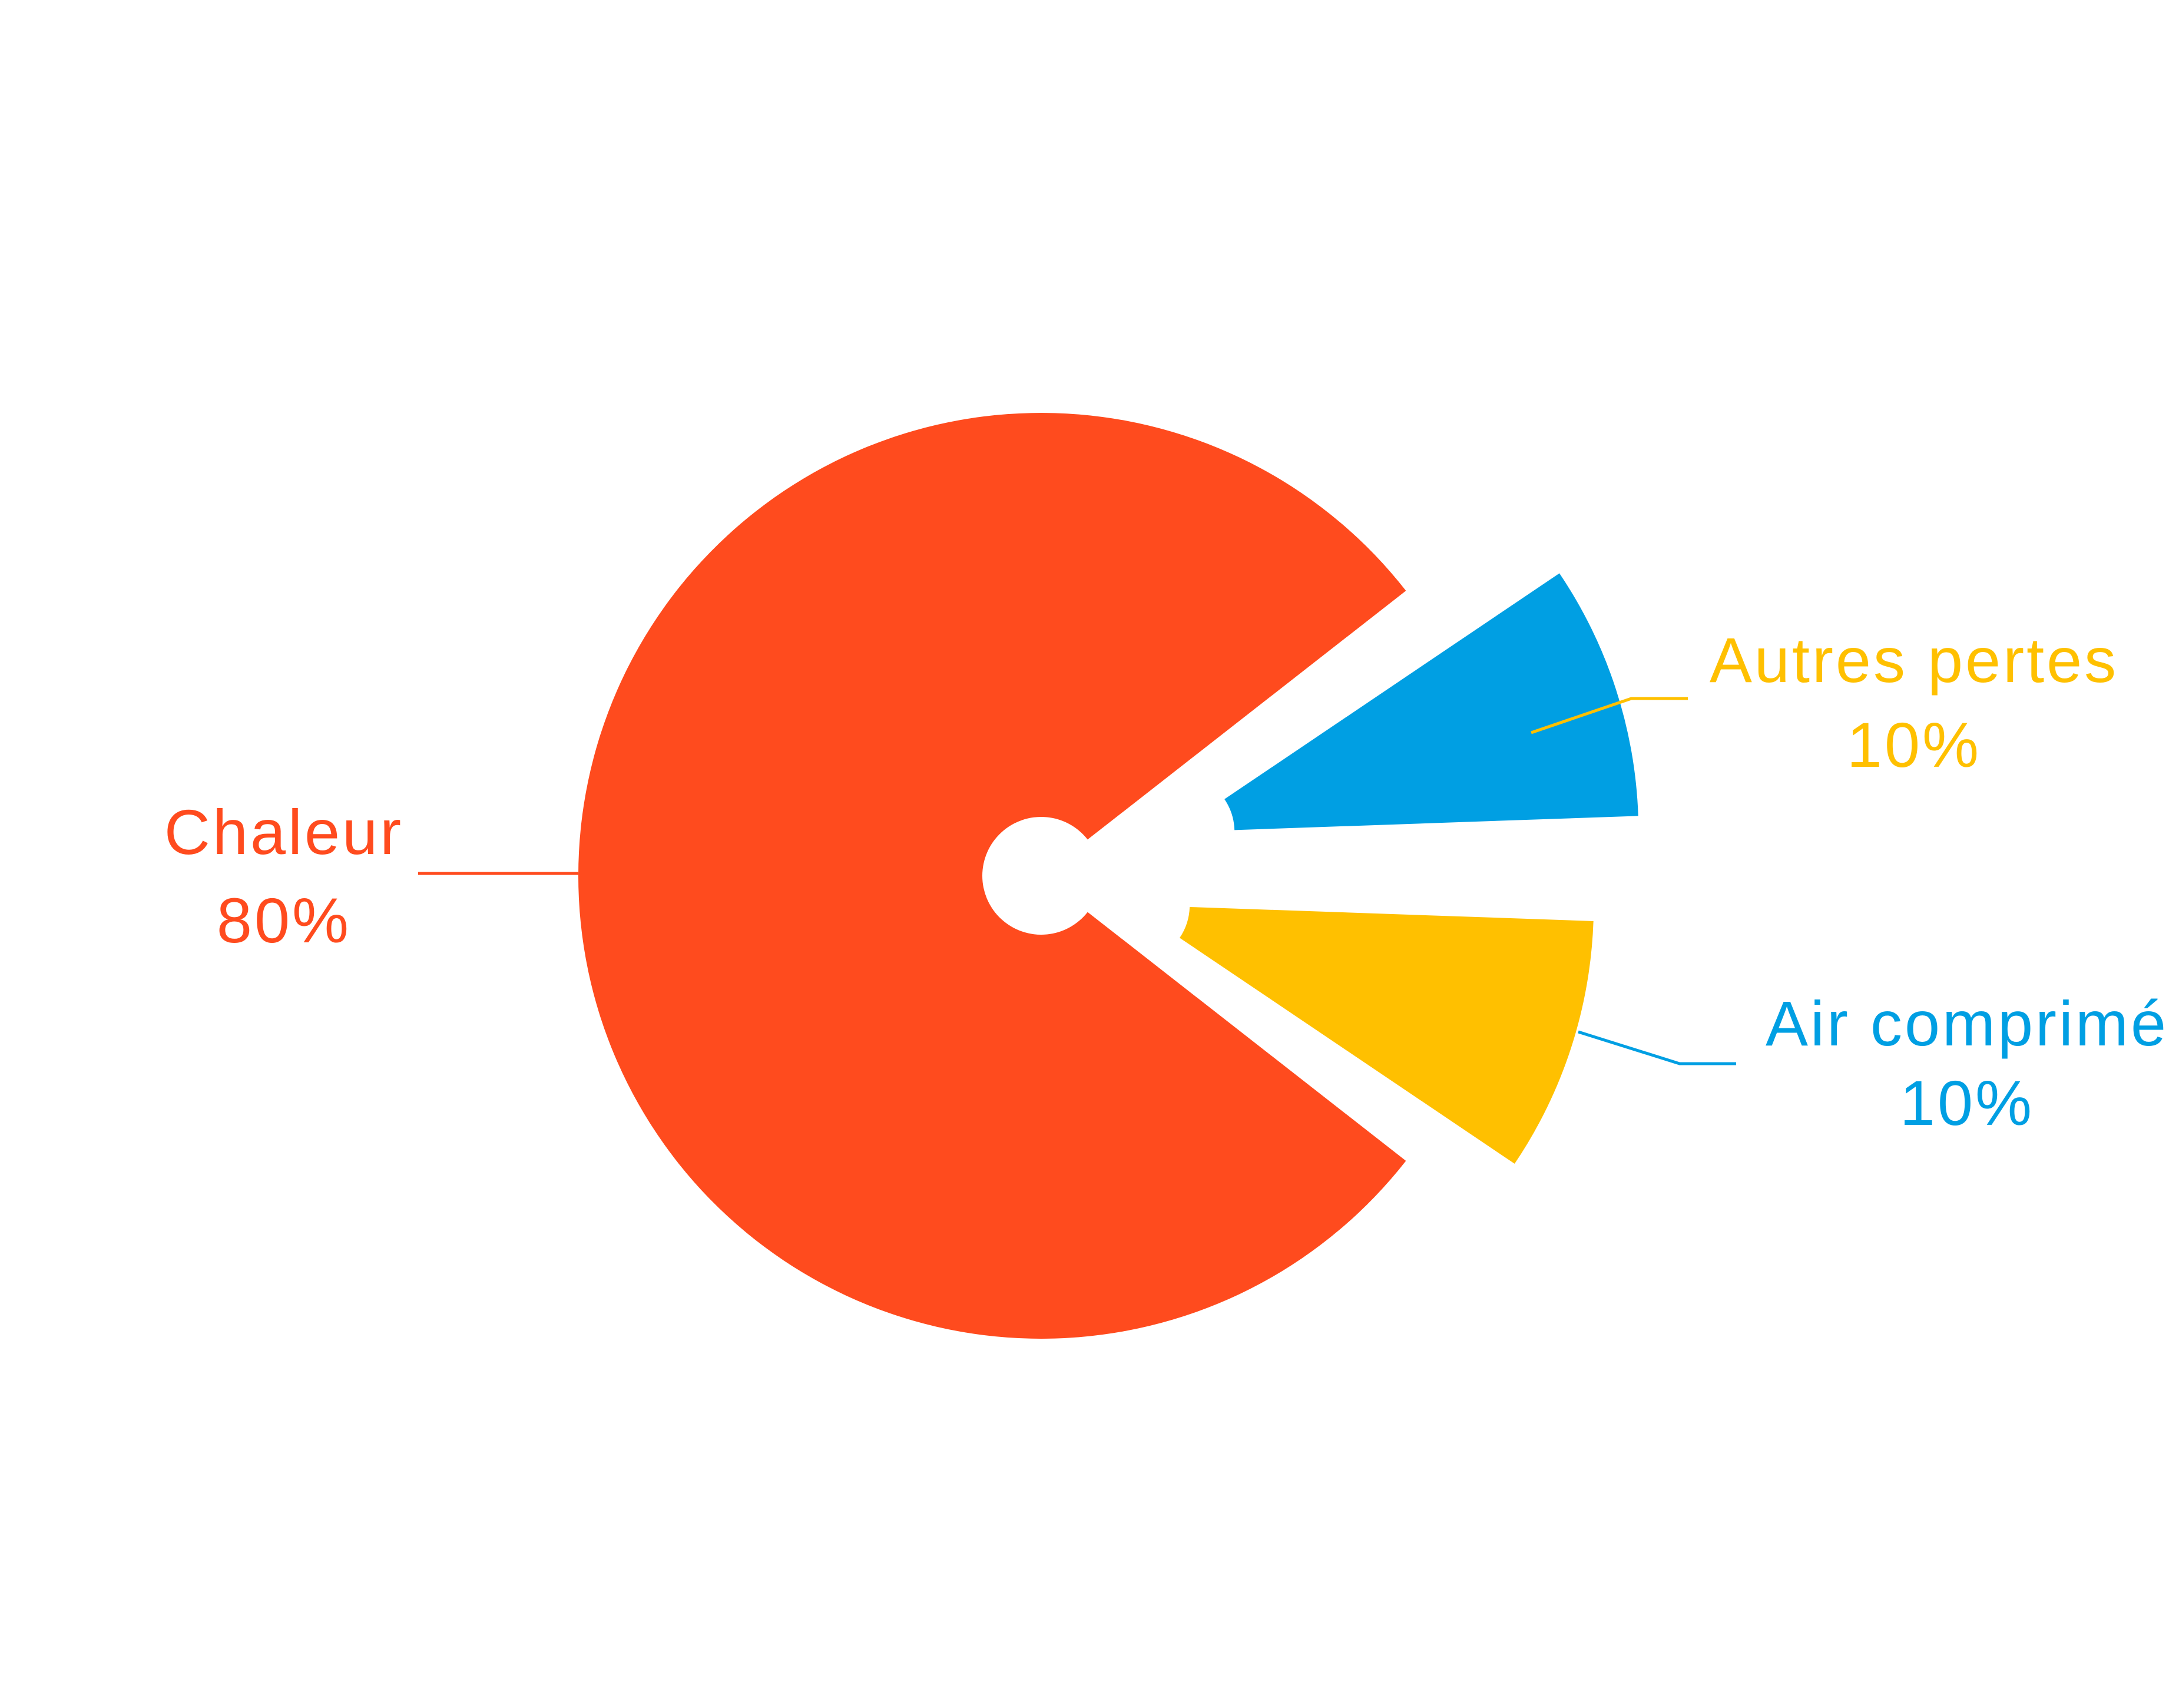  What do you see at coordinates (284, 921) in the screenshot?
I see `value-chaleur: 80%` at bounding box center [284, 921].